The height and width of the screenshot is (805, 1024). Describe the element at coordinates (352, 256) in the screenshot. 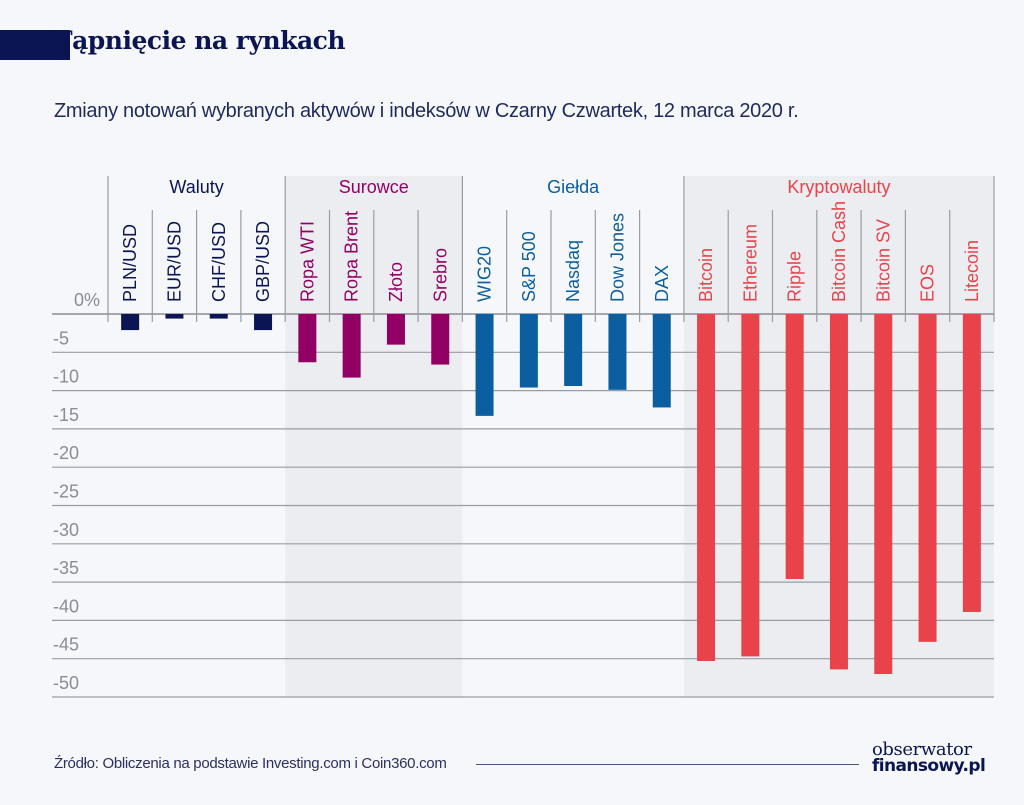

I see `category-label: Ropa Brent` at that location.